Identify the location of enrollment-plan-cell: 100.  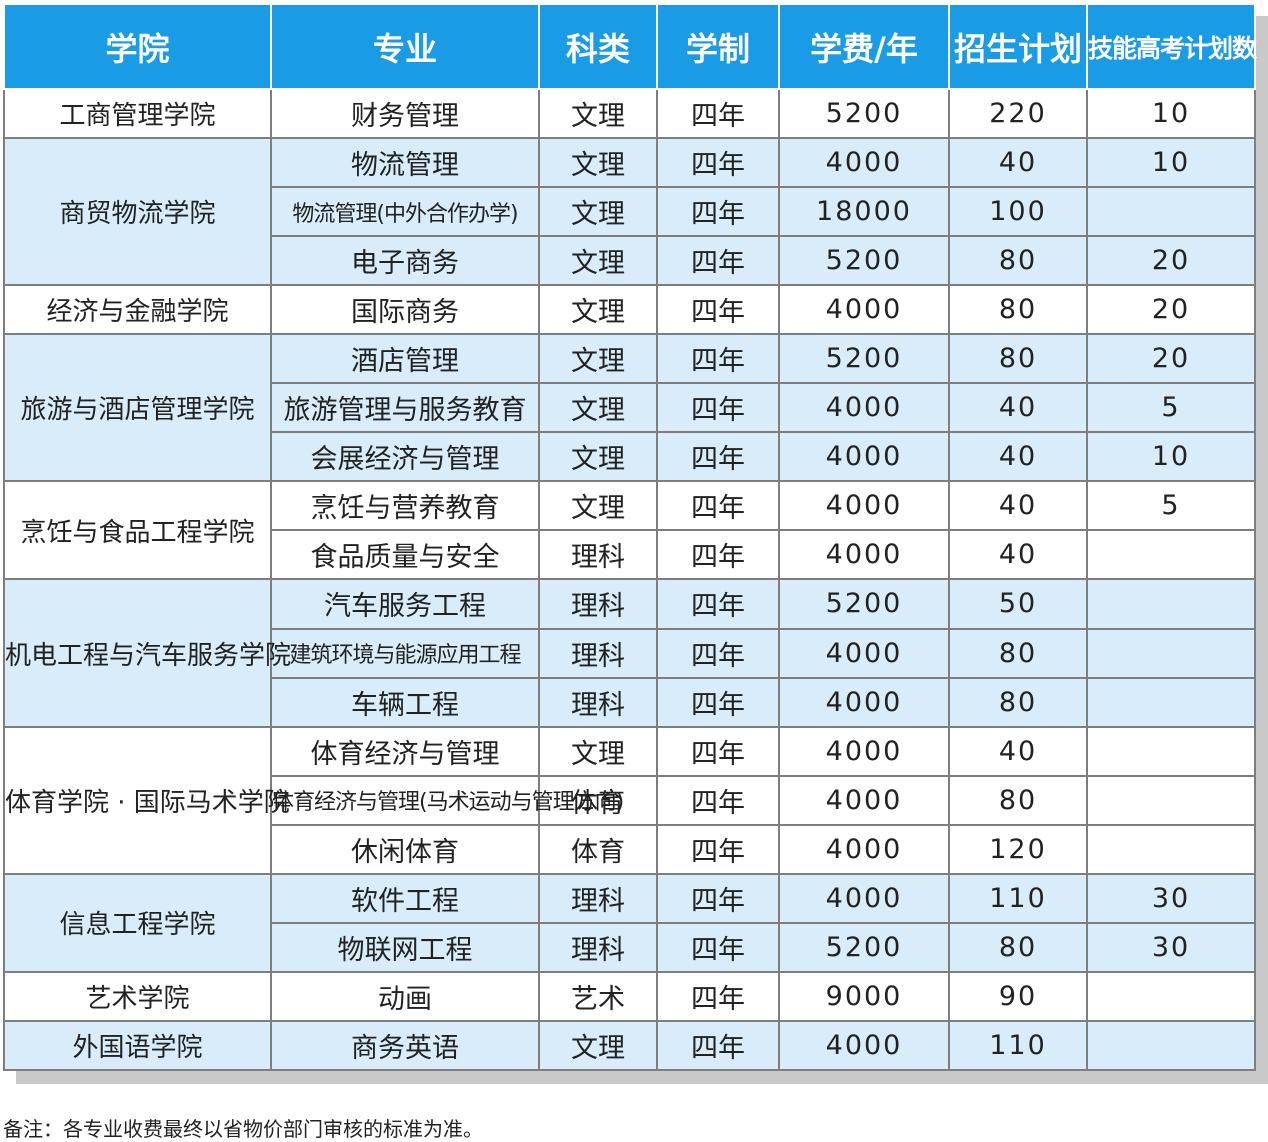
(1018, 212).